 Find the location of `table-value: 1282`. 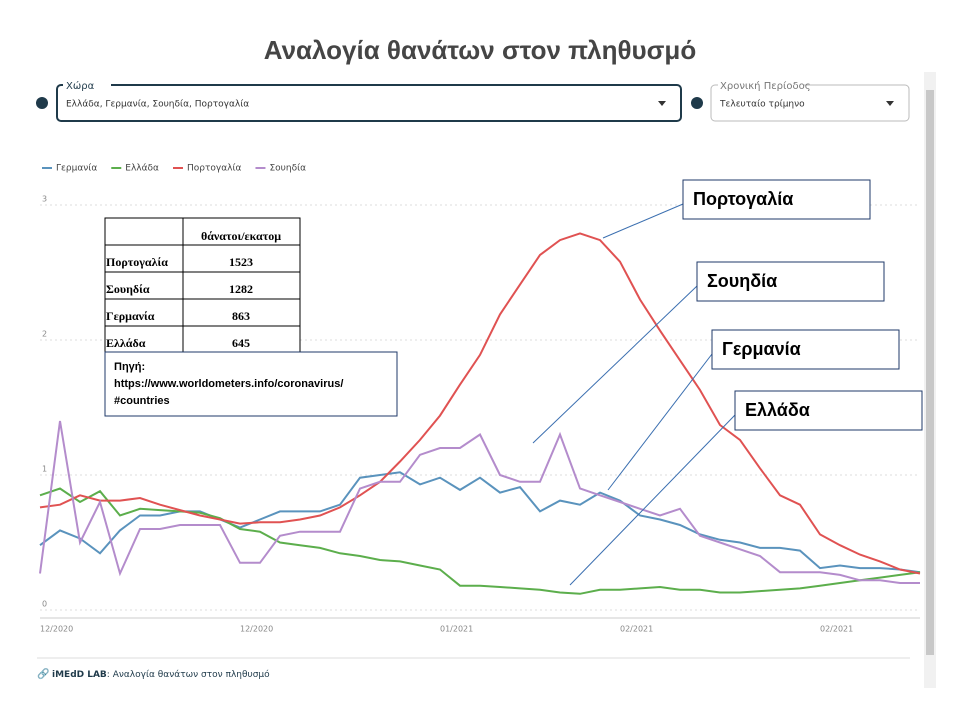

table-value: 1282 is located at coordinates (241, 289).